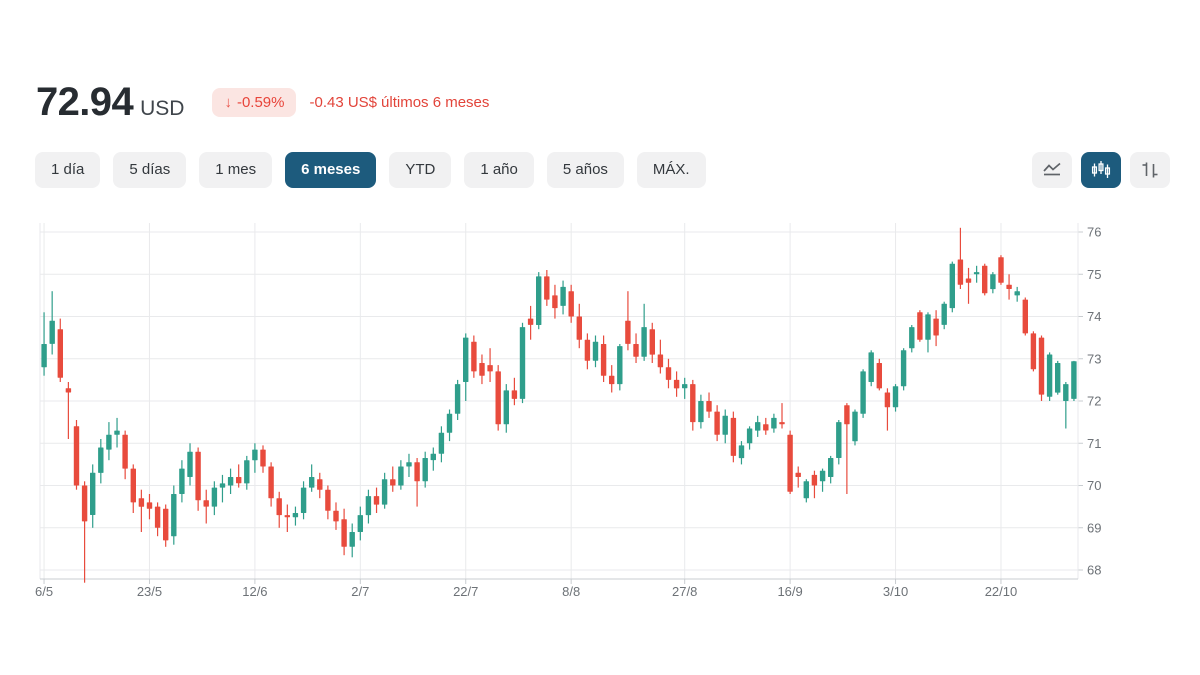 This screenshot has width=1200, height=675. What do you see at coordinates (331, 170) in the screenshot?
I see `range-tab-6-meses: 6 meses` at bounding box center [331, 170].